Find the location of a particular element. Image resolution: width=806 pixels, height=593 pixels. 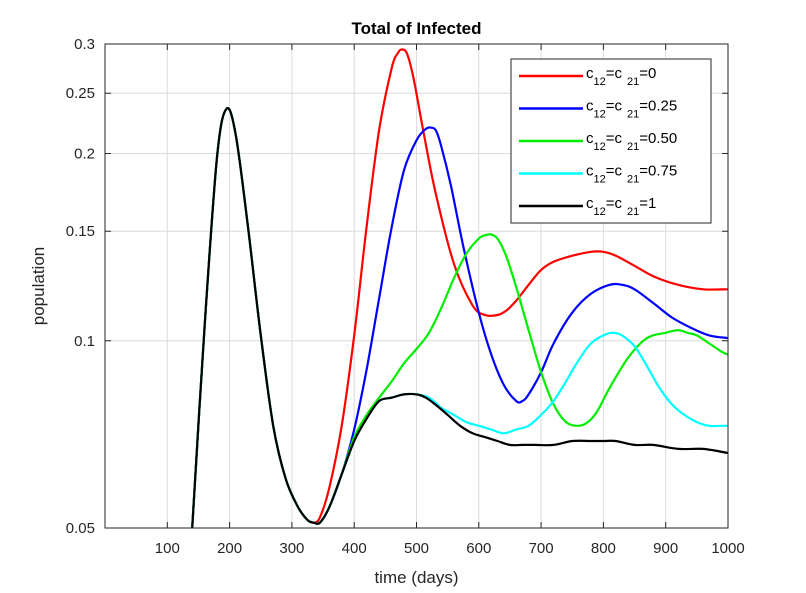

x-tick-label: 800 is located at coordinates (603, 548).